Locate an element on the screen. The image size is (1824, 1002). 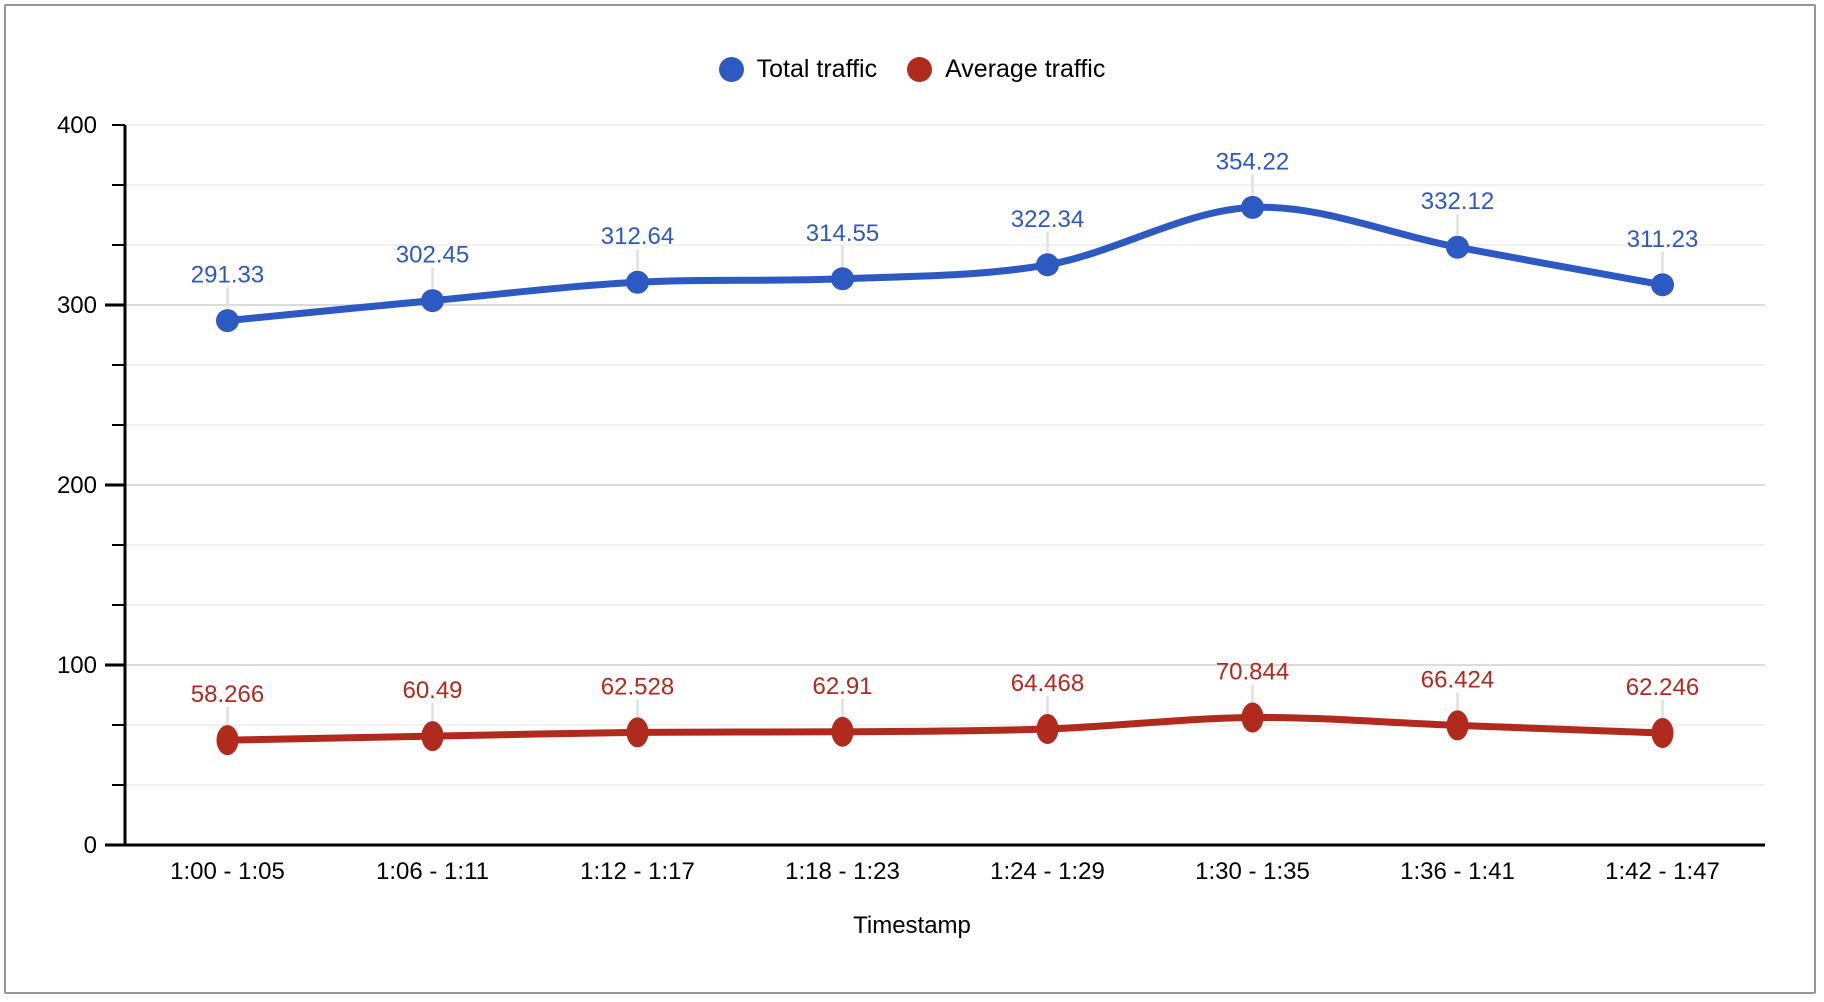
point-value-label: 66.424 is located at coordinates (1457, 679).